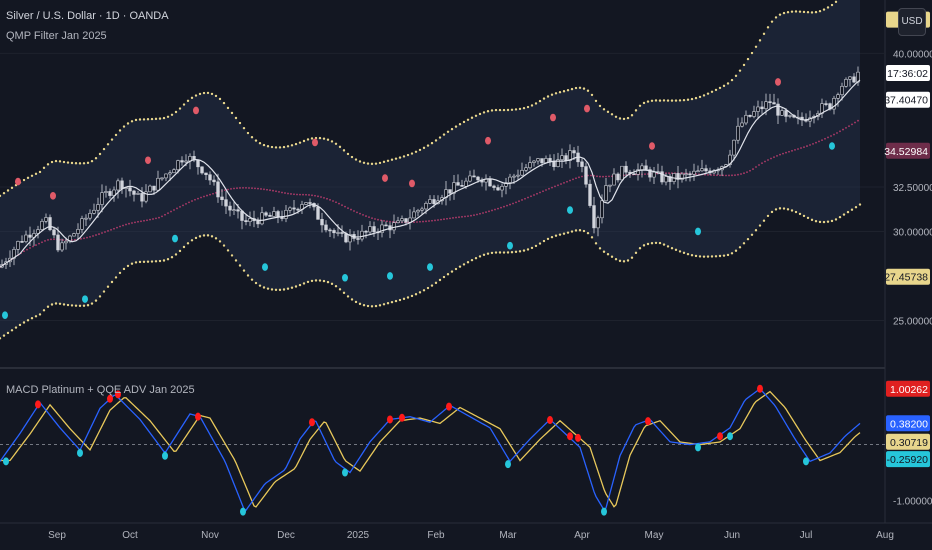  Describe the element at coordinates (912, 22) in the screenshot. I see `currency-button: USD` at that location.